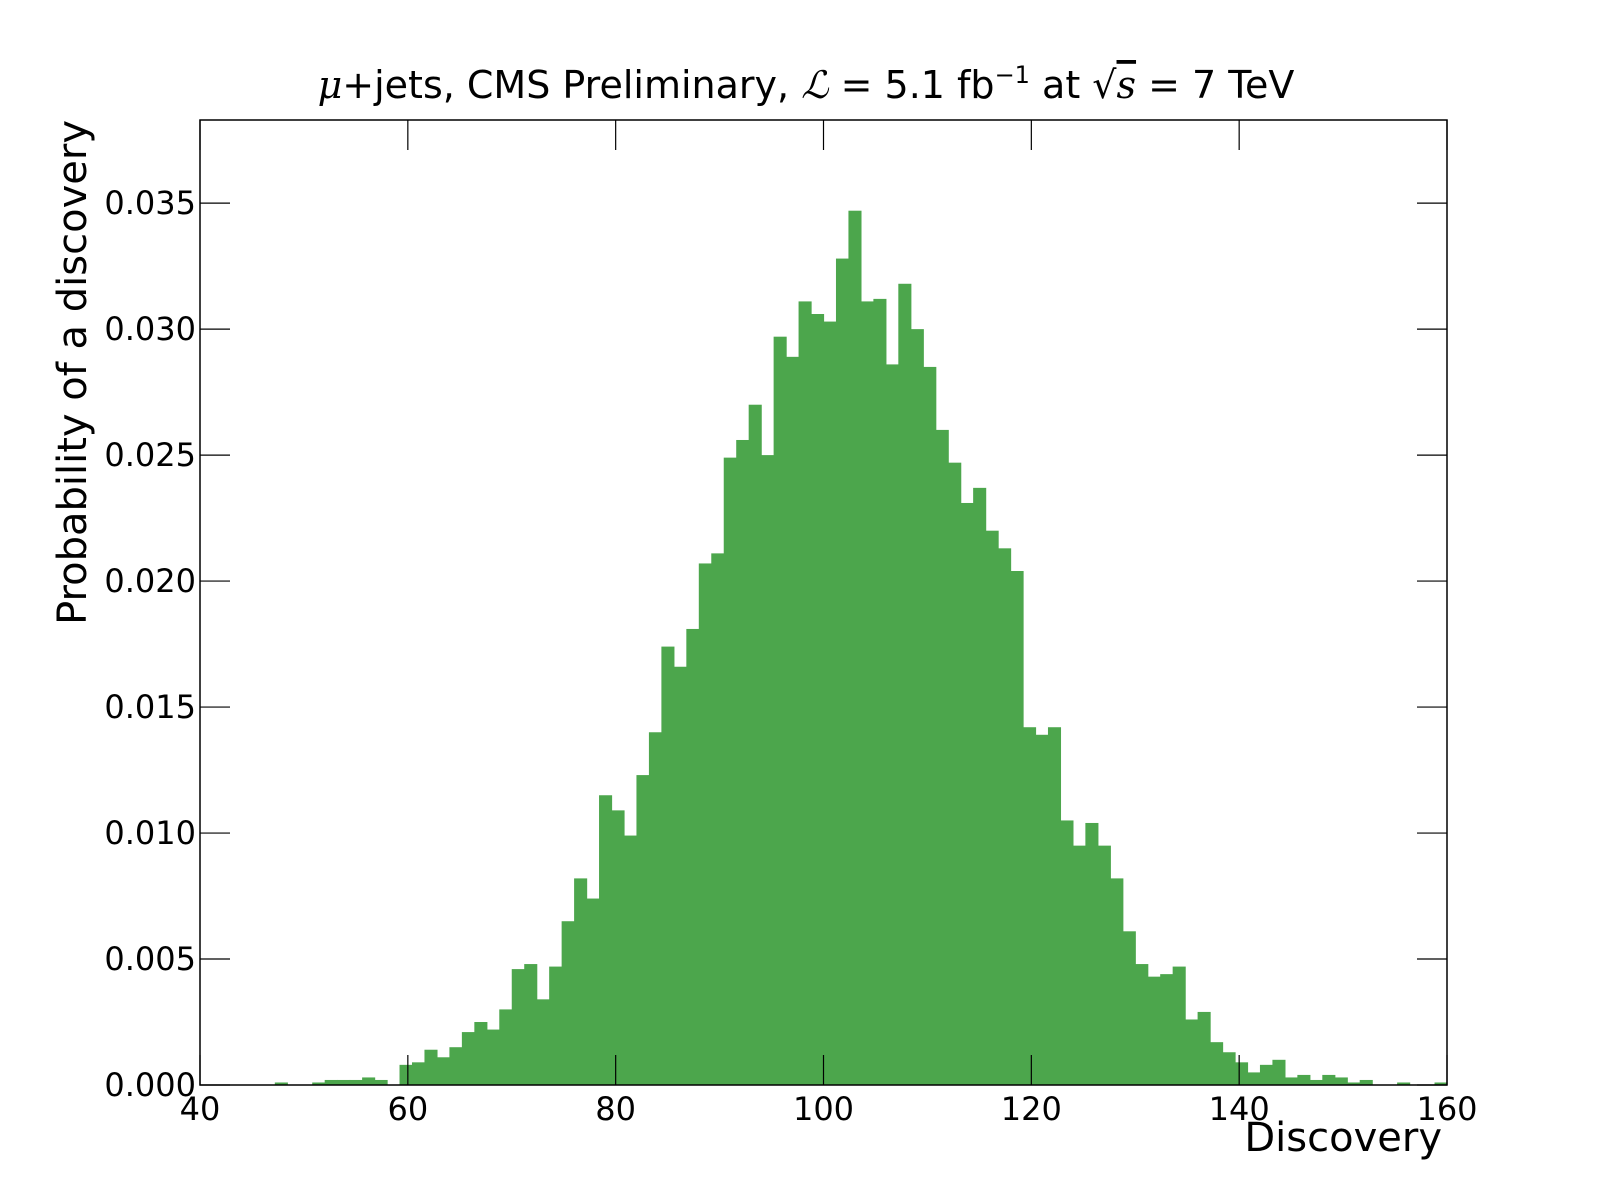 Image resolution: width=1600 pixels, height=1200 pixels. I want to click on x-tick-label: 100, so click(823, 1109).